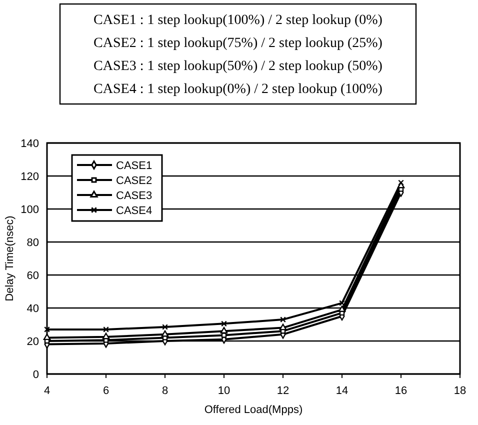 The width and height of the screenshot is (478, 425). I want to click on text: CASE1 : 1 step lookup(100%) / 2 step lookup (0%), so click(238, 20).